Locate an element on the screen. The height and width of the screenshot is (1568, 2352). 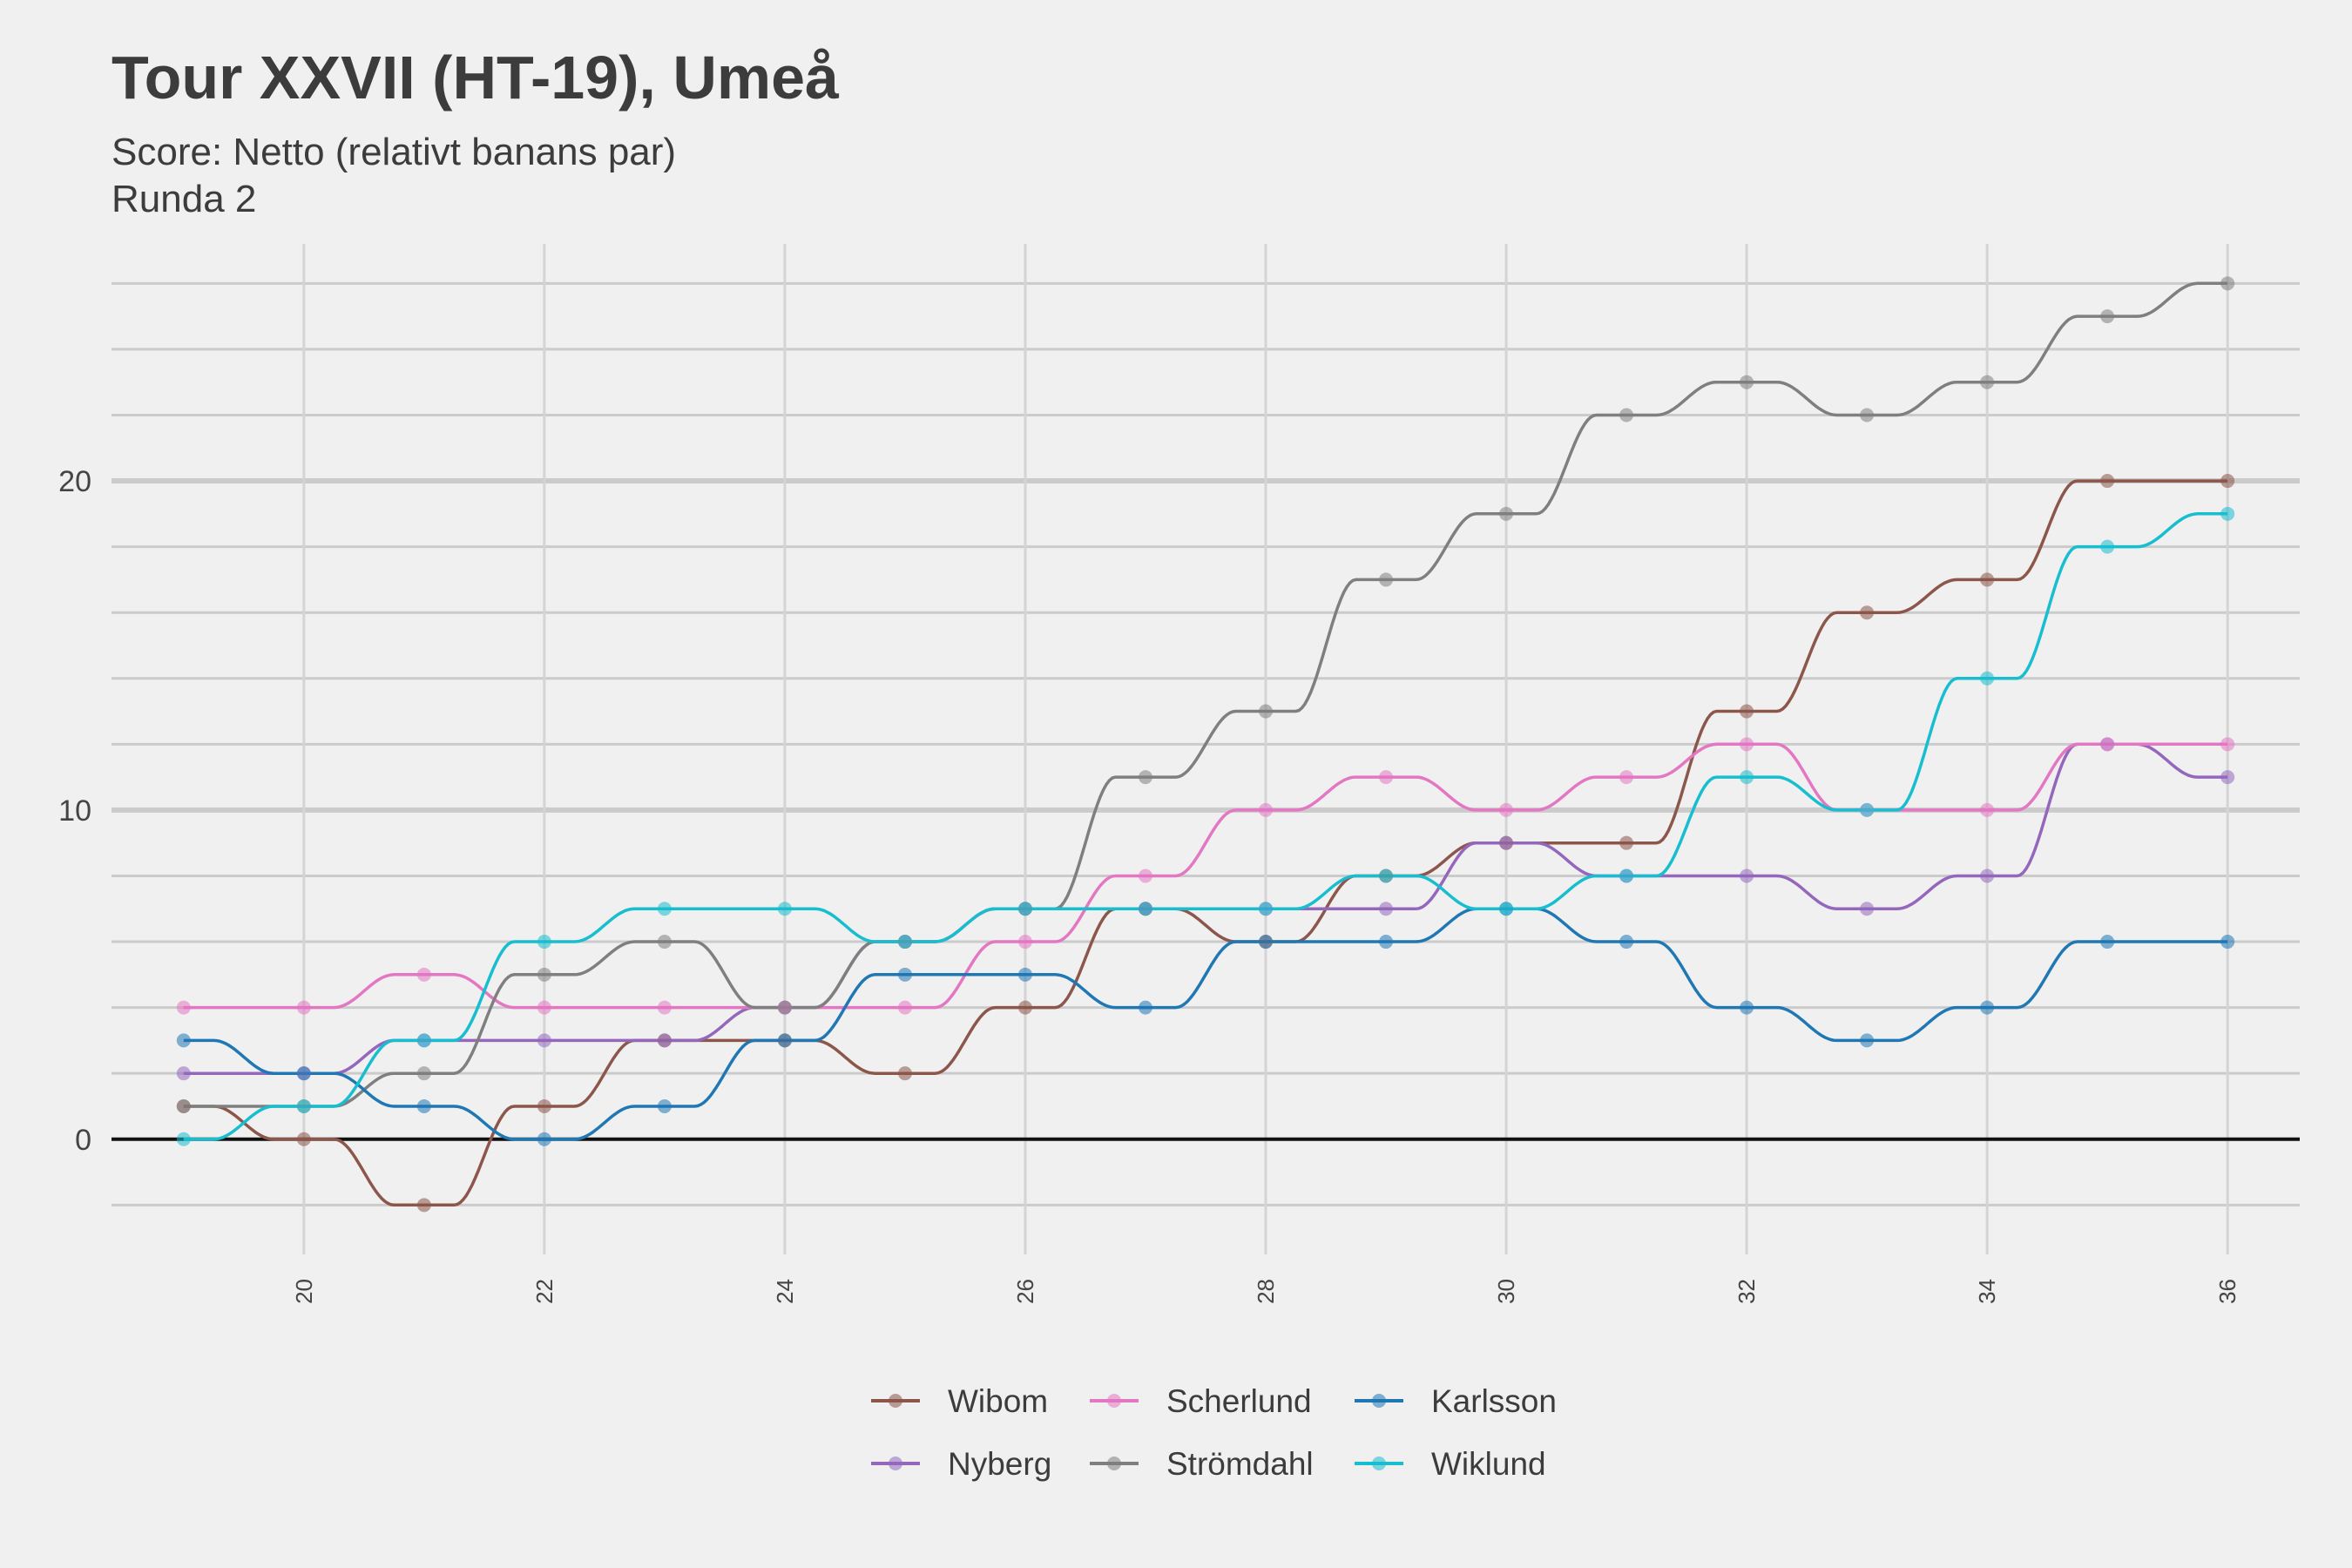
x-tick-label: 28 is located at coordinates (1266, 1291).